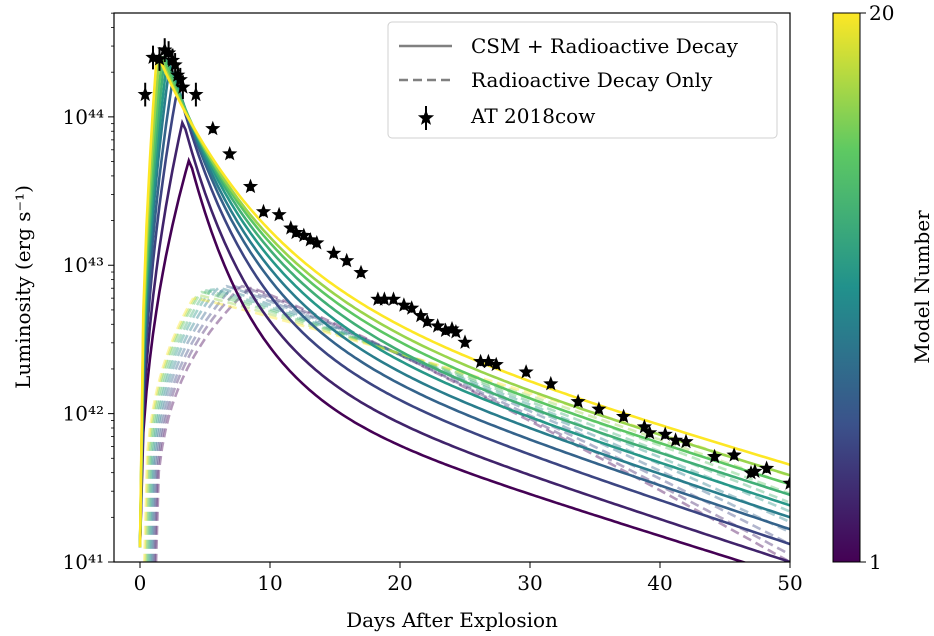 This screenshot has width=934, height=636. Describe the element at coordinates (605, 46) in the screenshot. I see `legend-label-csm: CSM + Radioactive Decay` at that location.